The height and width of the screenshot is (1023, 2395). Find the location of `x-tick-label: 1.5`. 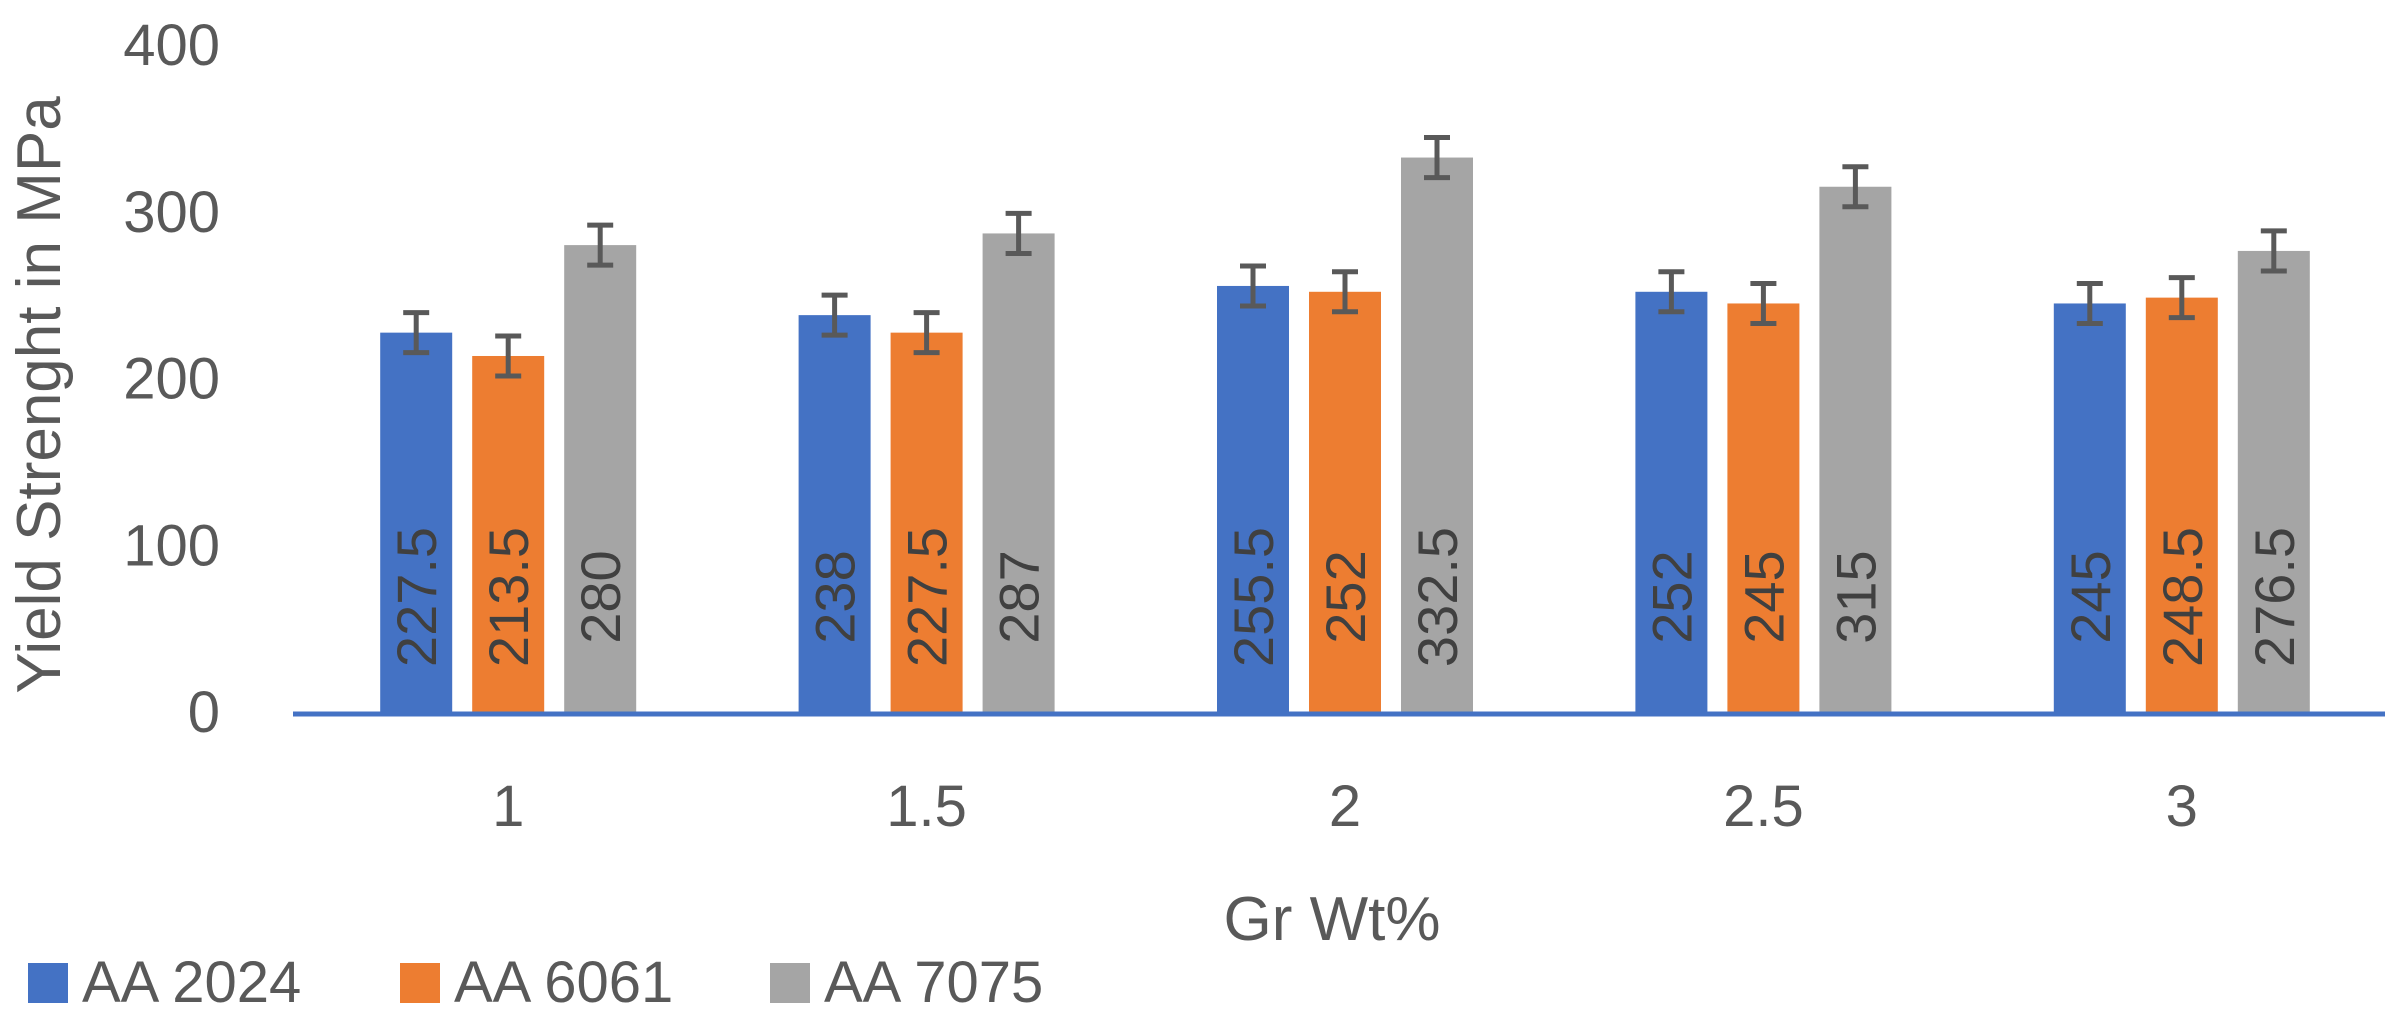

x-tick-label: 1.5 is located at coordinates (926, 806).